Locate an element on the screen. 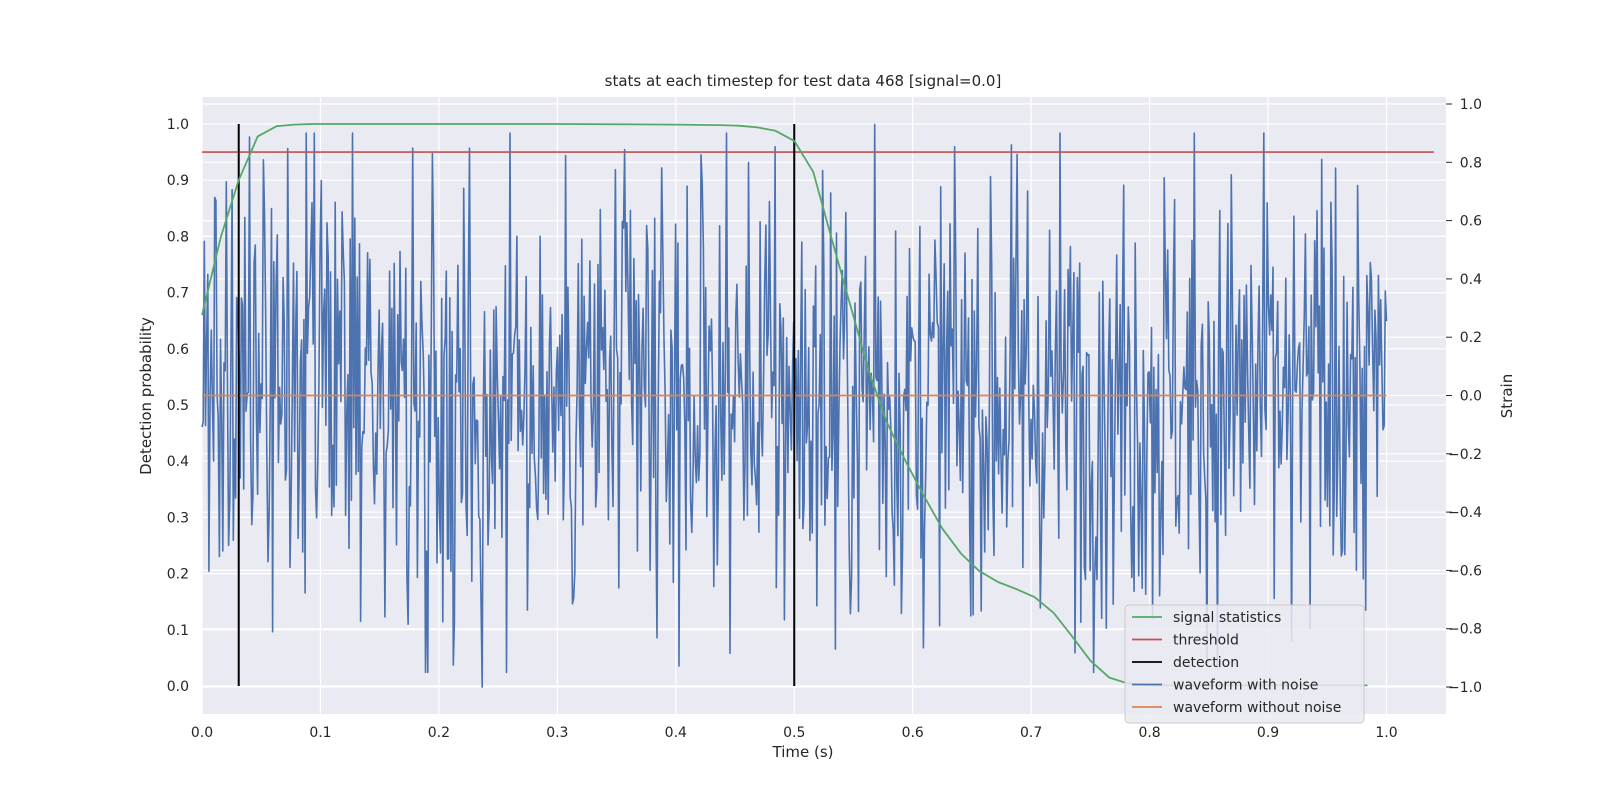 The image size is (1600, 800). legend-box is located at coordinates (1244, 664).